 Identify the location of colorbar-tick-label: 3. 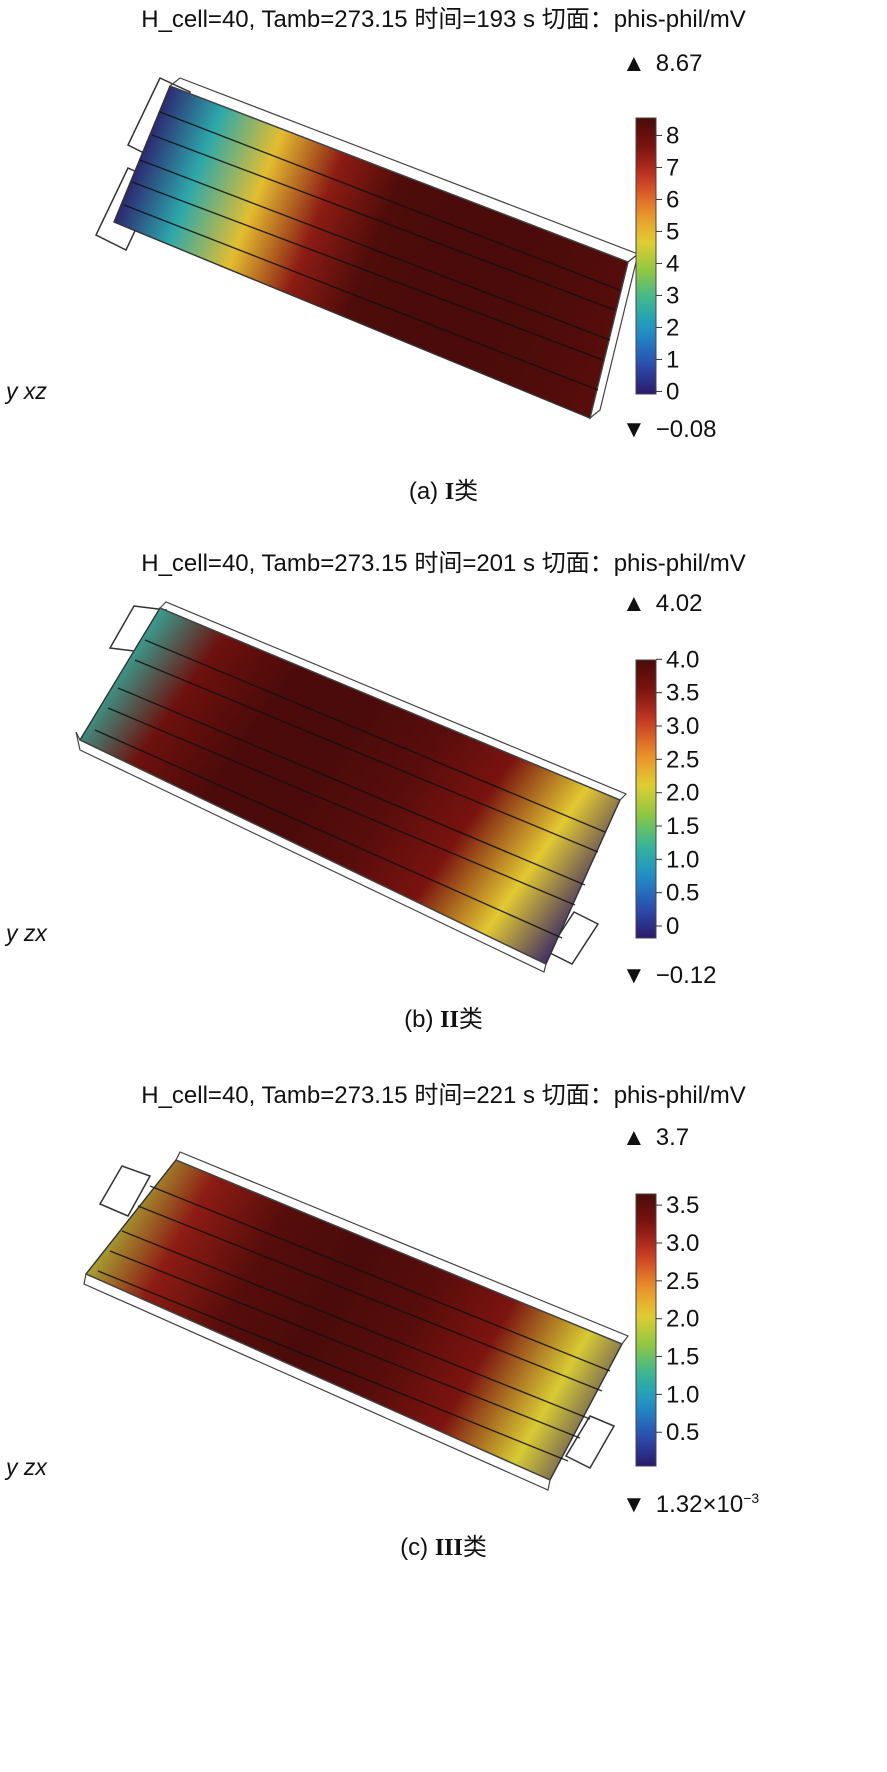
(672, 295).